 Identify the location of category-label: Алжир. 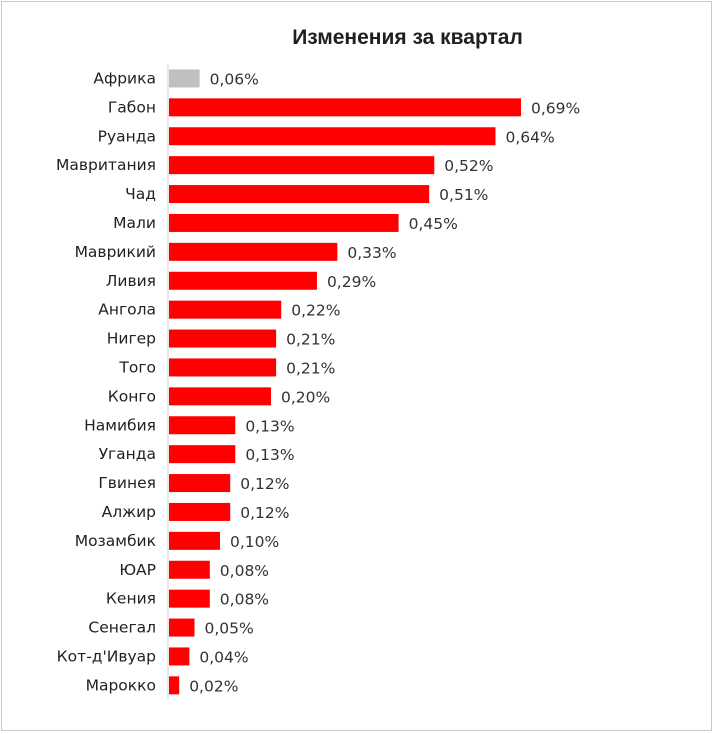
(129, 512).